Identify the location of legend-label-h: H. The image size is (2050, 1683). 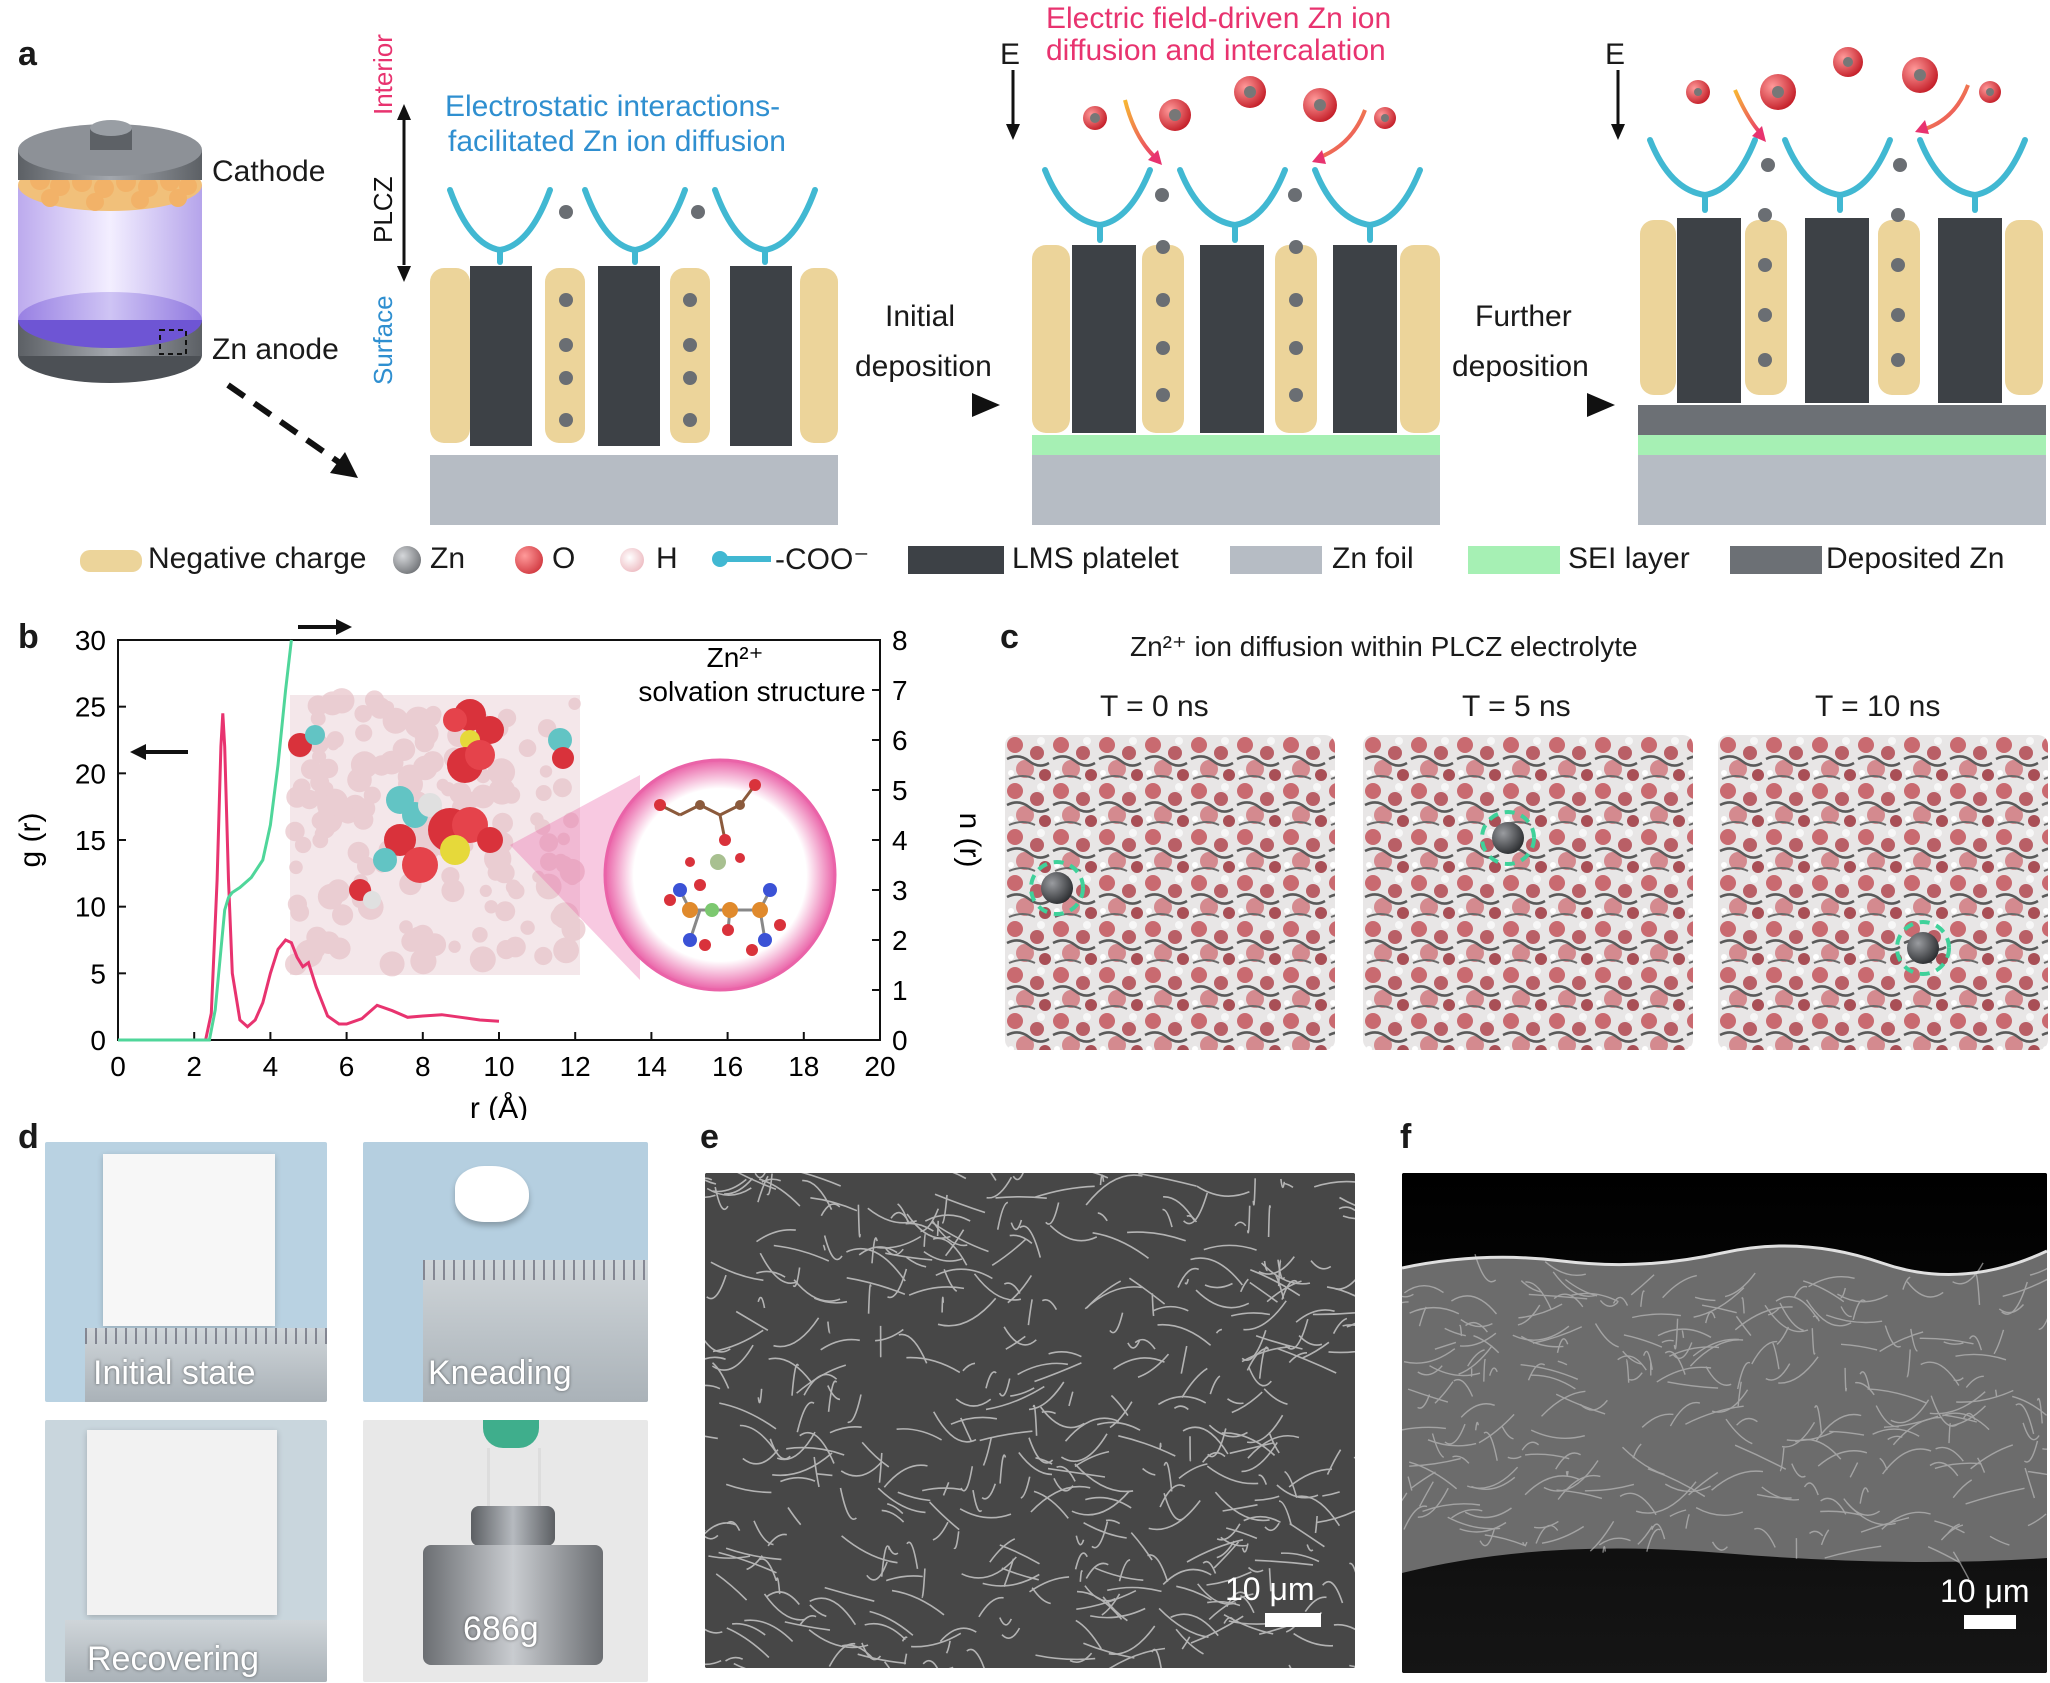
(667, 558).